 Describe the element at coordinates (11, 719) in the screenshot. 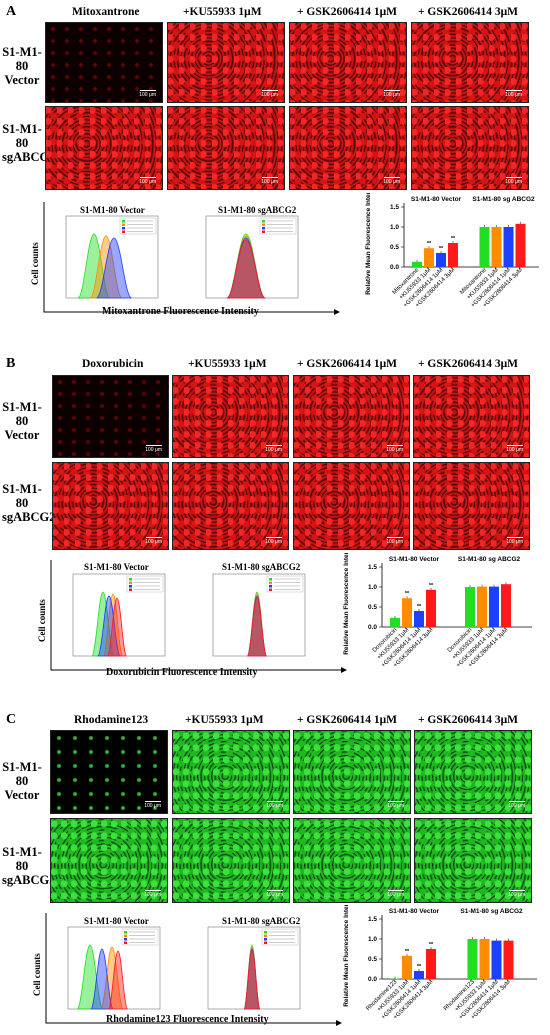

I see `panel-letter-c: C` at that location.